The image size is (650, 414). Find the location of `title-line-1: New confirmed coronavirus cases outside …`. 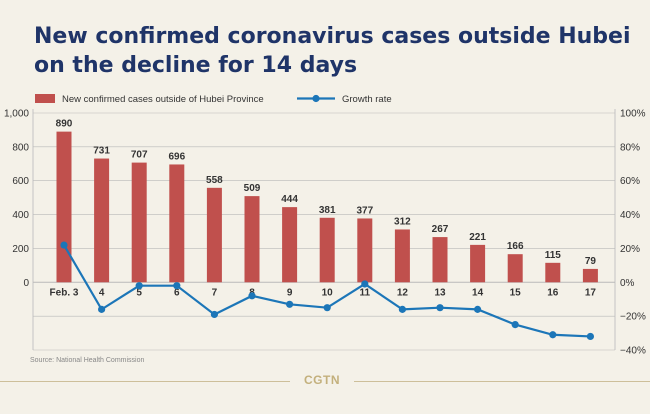

title-line-1: New confirmed coronavirus cases outside … is located at coordinates (332, 36).